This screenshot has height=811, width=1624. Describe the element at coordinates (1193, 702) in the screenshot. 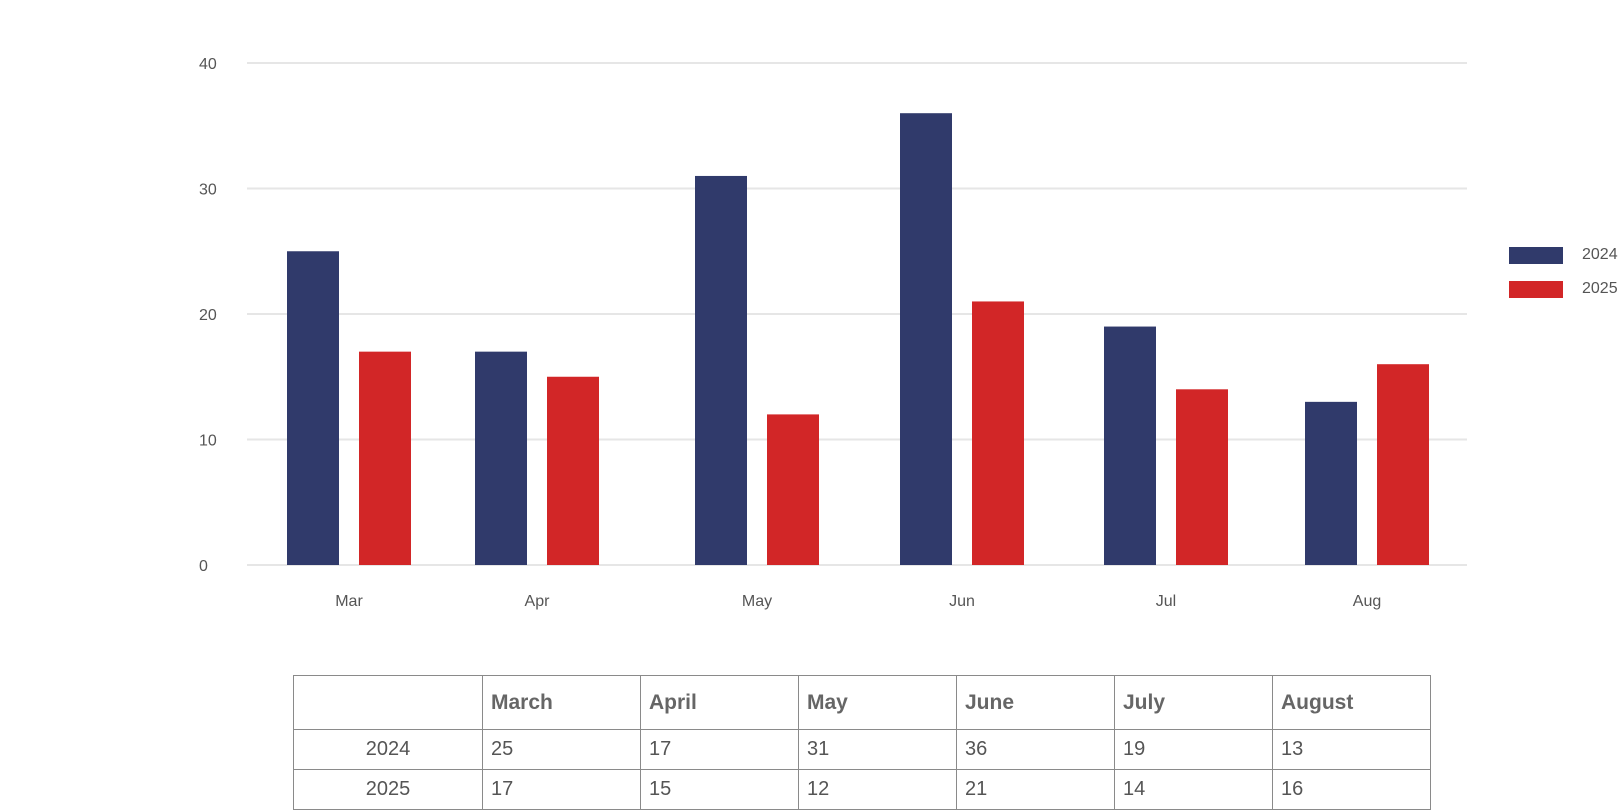

I see `table-header-cell: July` at that location.